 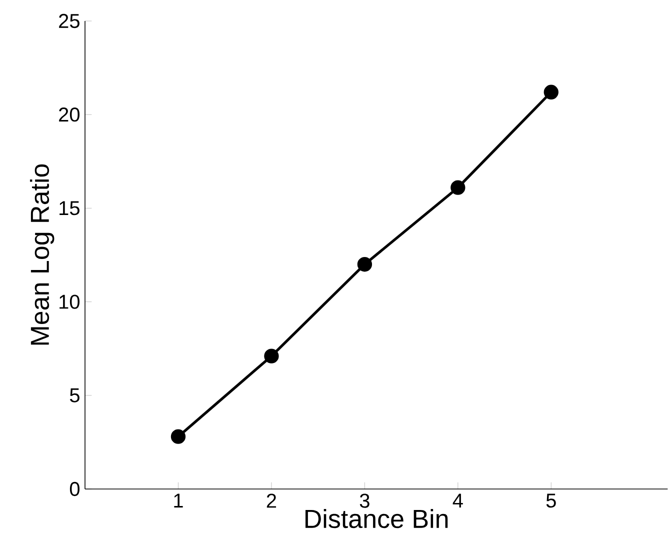 What do you see at coordinates (69, 21) in the screenshot?
I see `y-tick-label: 25` at bounding box center [69, 21].